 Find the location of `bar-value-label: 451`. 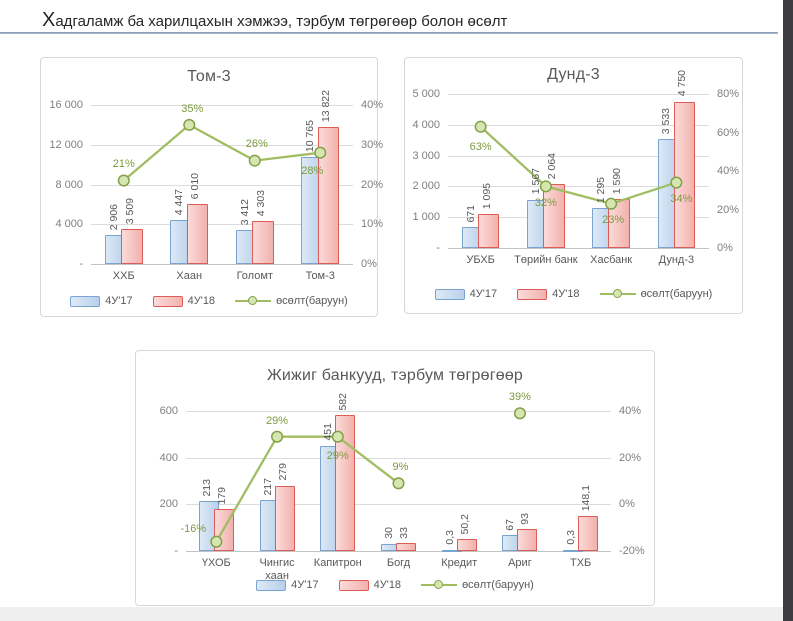

bar-value-label: 451 is located at coordinates (328, 432).